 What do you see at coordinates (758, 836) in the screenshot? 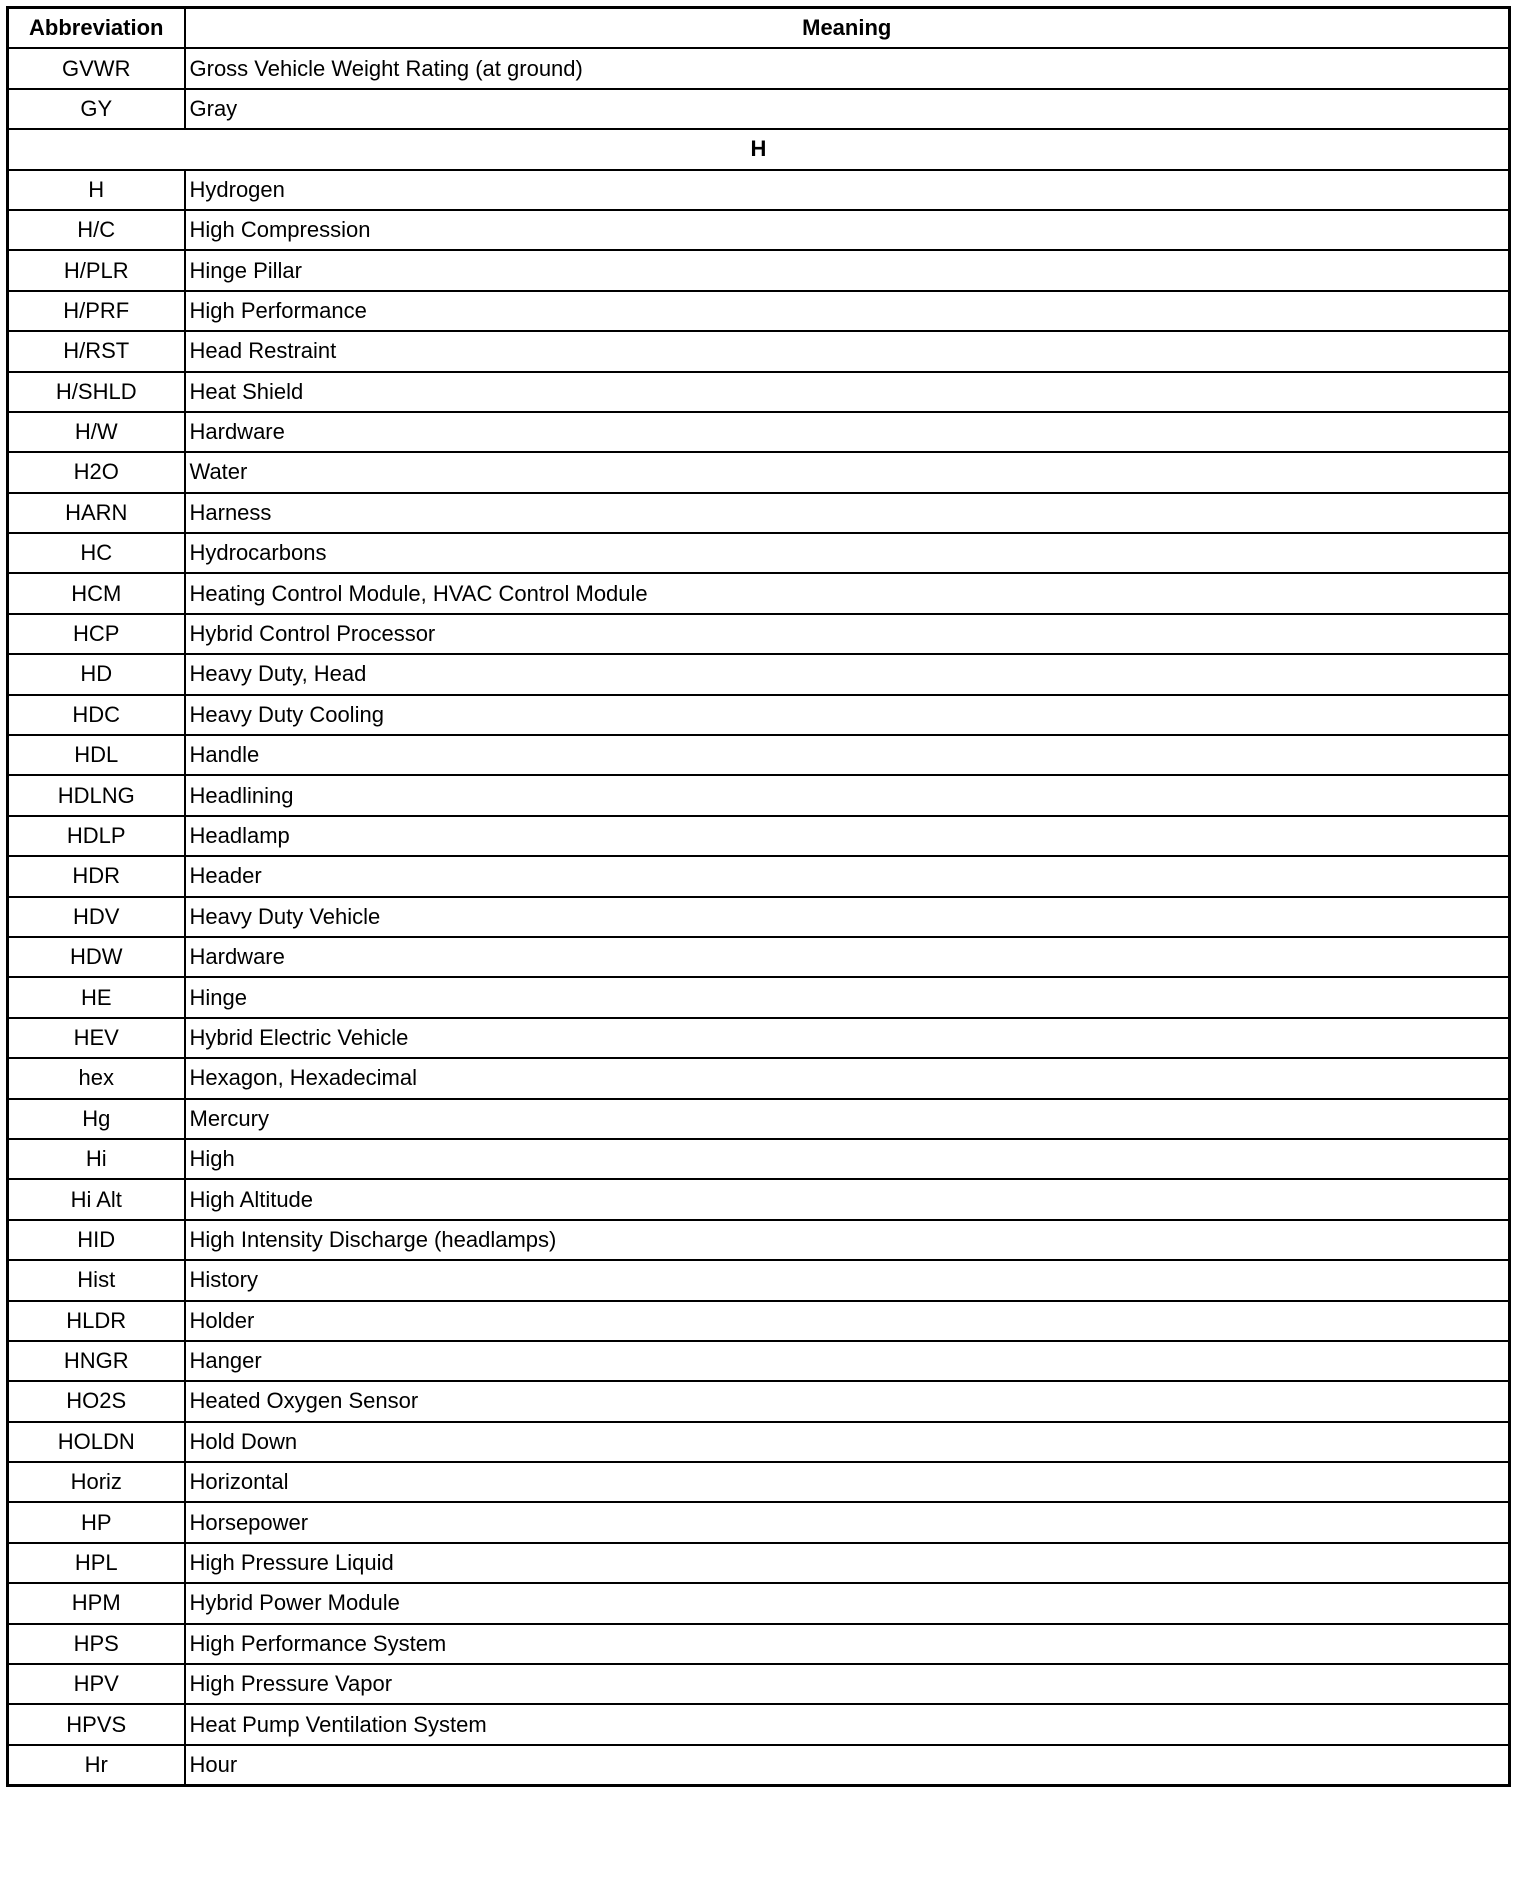
I see `table-row: HDLP Headlamp` at bounding box center [758, 836].